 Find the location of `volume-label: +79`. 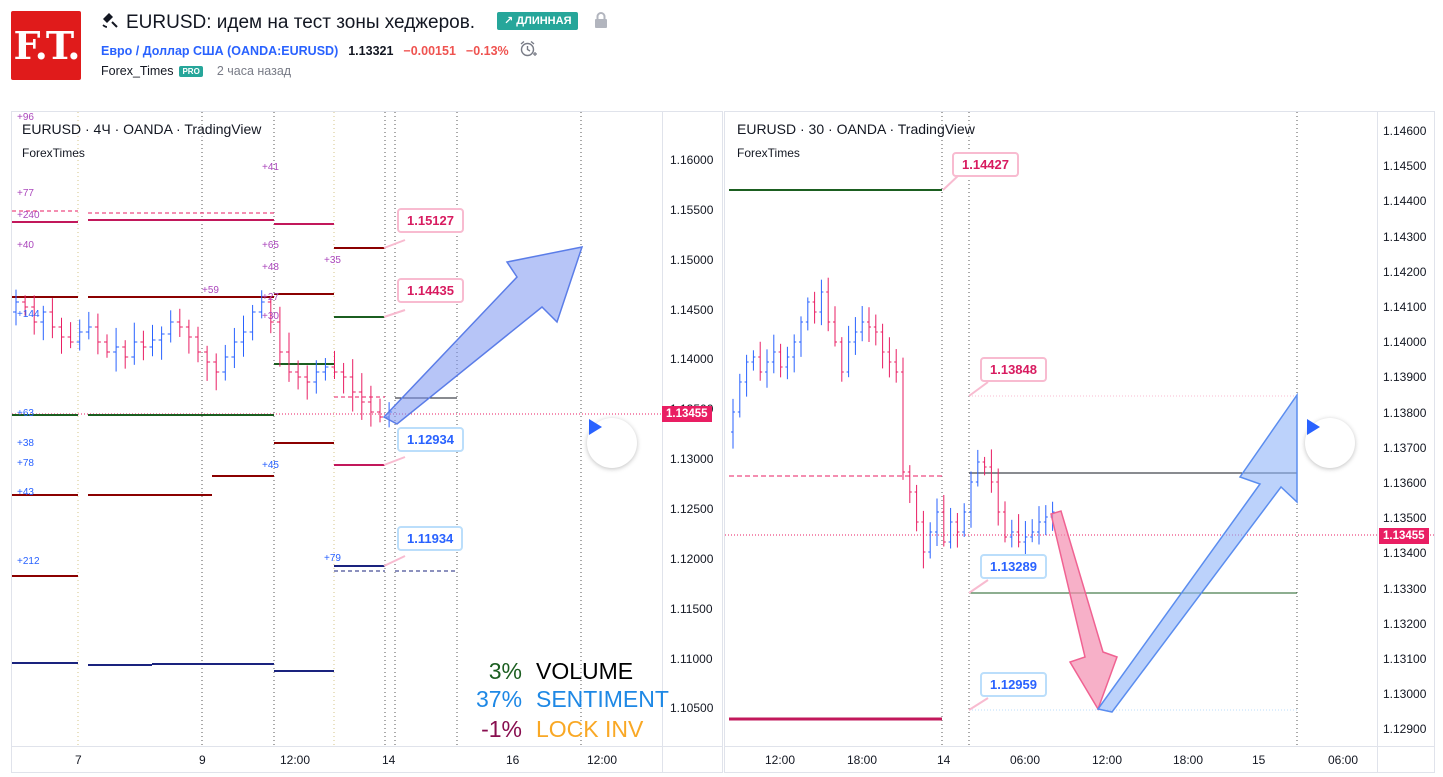

volume-label: +79 is located at coordinates (332, 558).